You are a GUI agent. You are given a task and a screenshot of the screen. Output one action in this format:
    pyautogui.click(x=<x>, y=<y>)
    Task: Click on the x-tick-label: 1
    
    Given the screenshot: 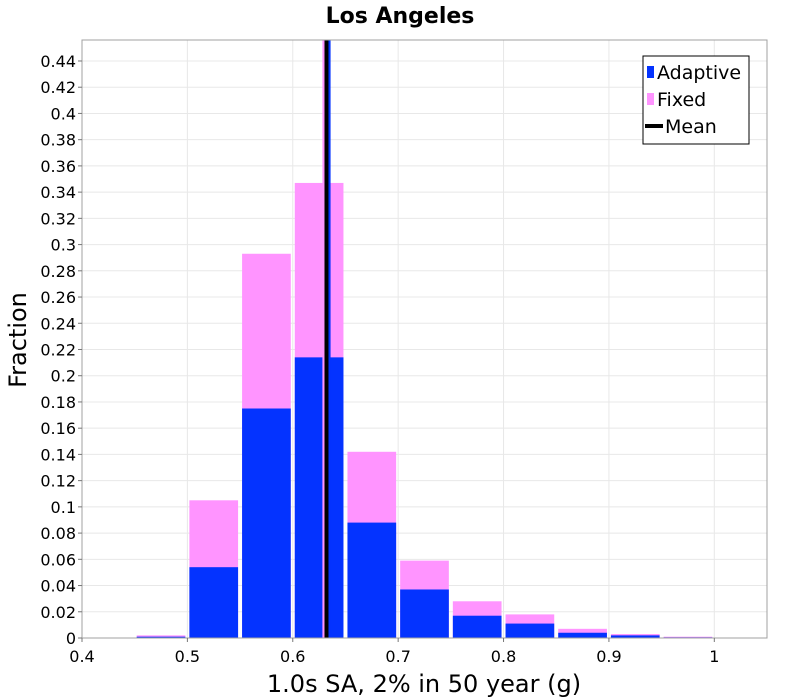 What is the action you would take?
    pyautogui.click(x=714, y=656)
    